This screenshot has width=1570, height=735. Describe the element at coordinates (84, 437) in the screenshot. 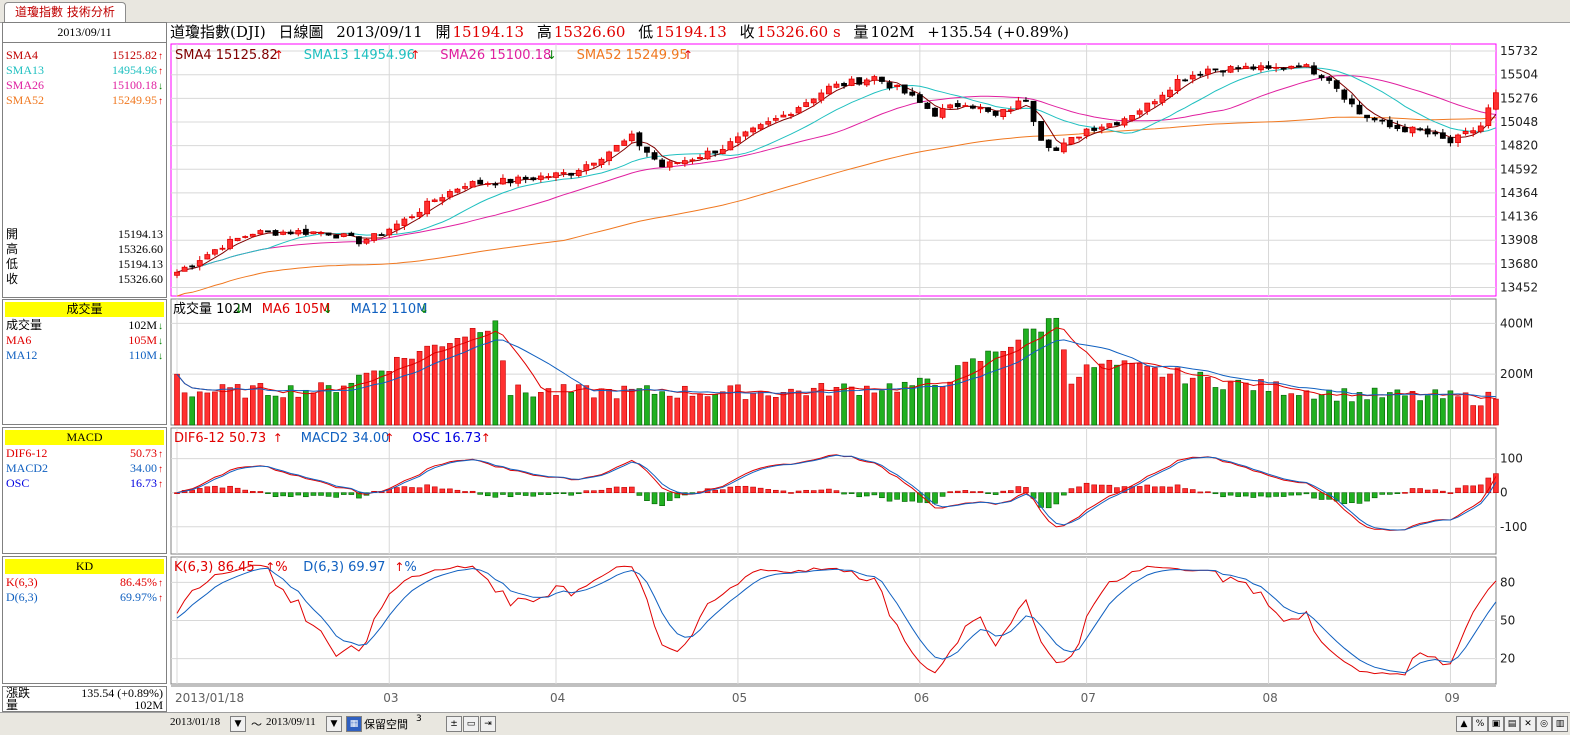

I see `macd-title: MACD` at that location.